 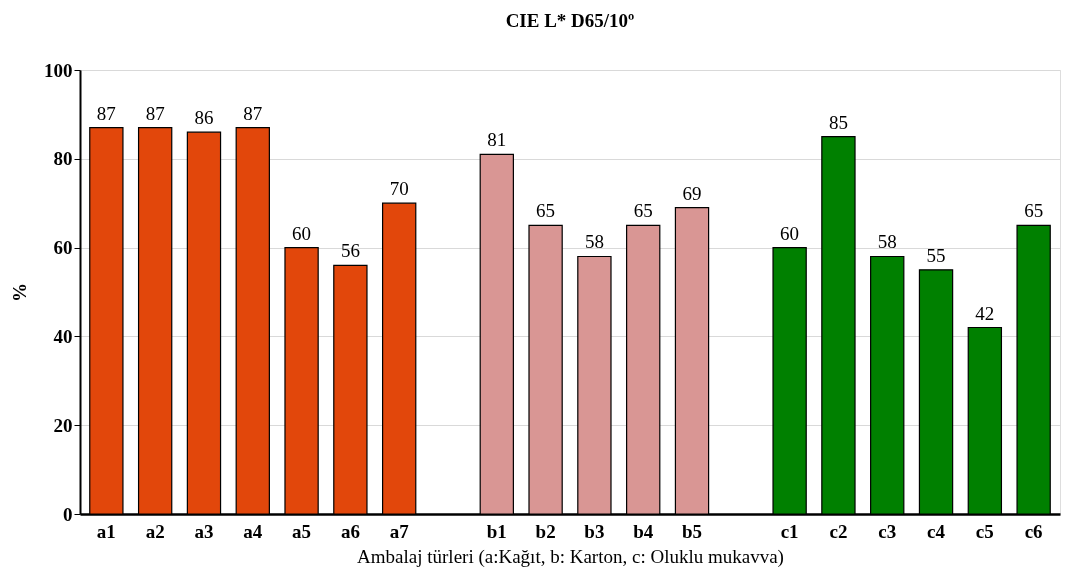 I want to click on x-tick-label: a1, so click(x=106, y=531).